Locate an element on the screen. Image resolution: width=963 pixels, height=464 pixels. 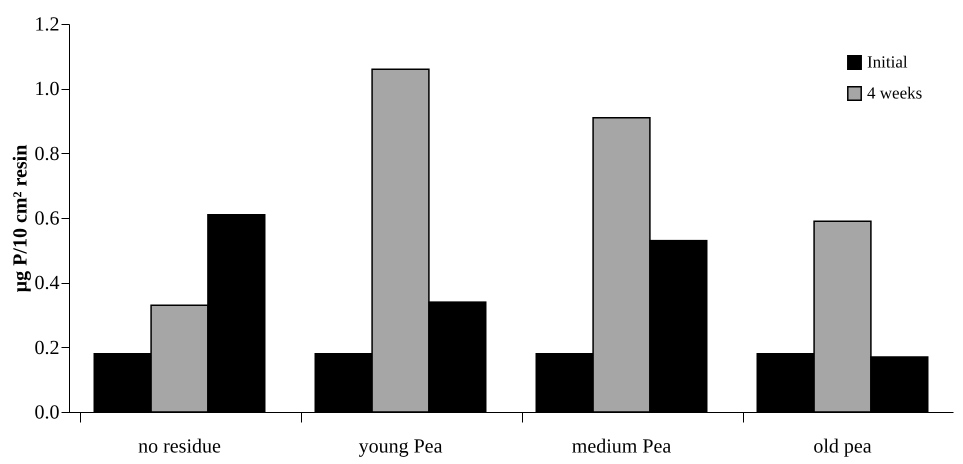
y-tick-label: 0.8 is located at coordinates (47, 153).